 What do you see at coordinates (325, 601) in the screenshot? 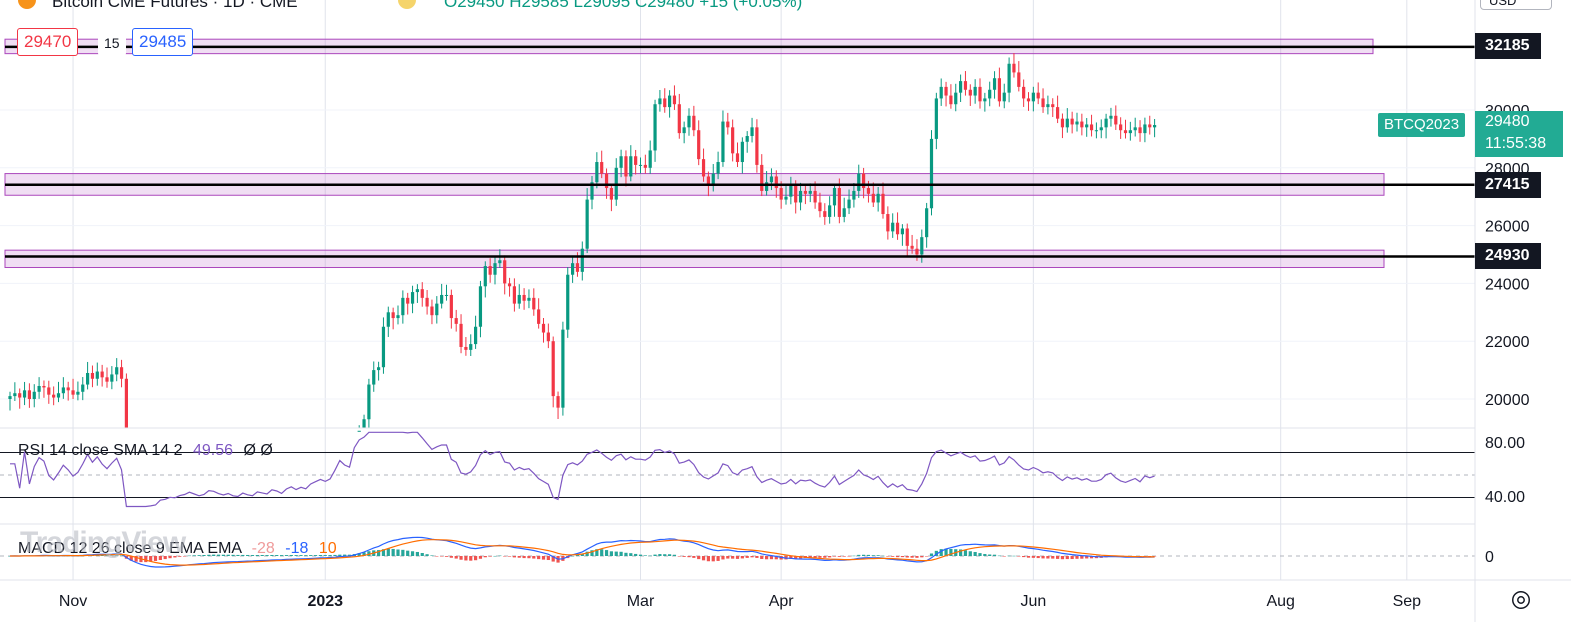
I see `x-tick-label: 2023` at bounding box center [325, 601].